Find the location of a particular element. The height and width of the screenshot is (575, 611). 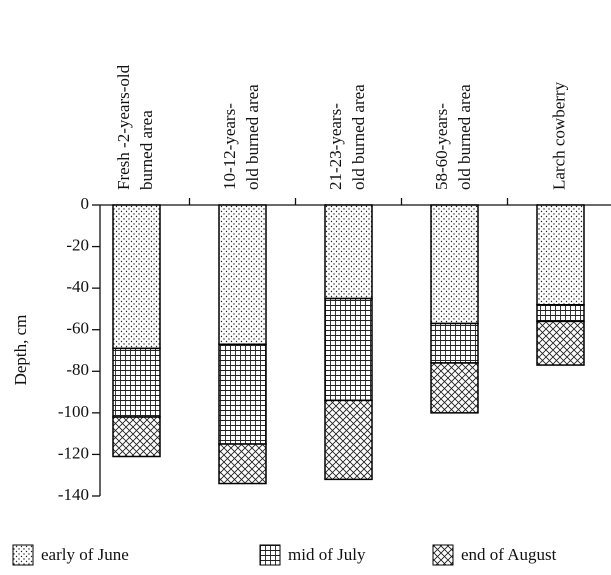

x-tick-label: Larch cowberry is located at coordinates (558, 135).